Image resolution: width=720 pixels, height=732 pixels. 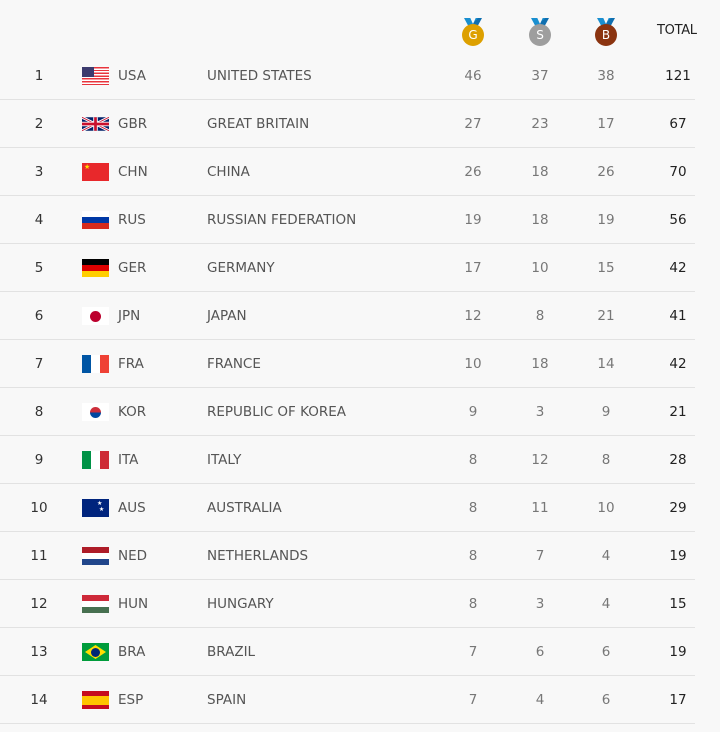 I want to click on flag-fra-icon, so click(x=95, y=364).